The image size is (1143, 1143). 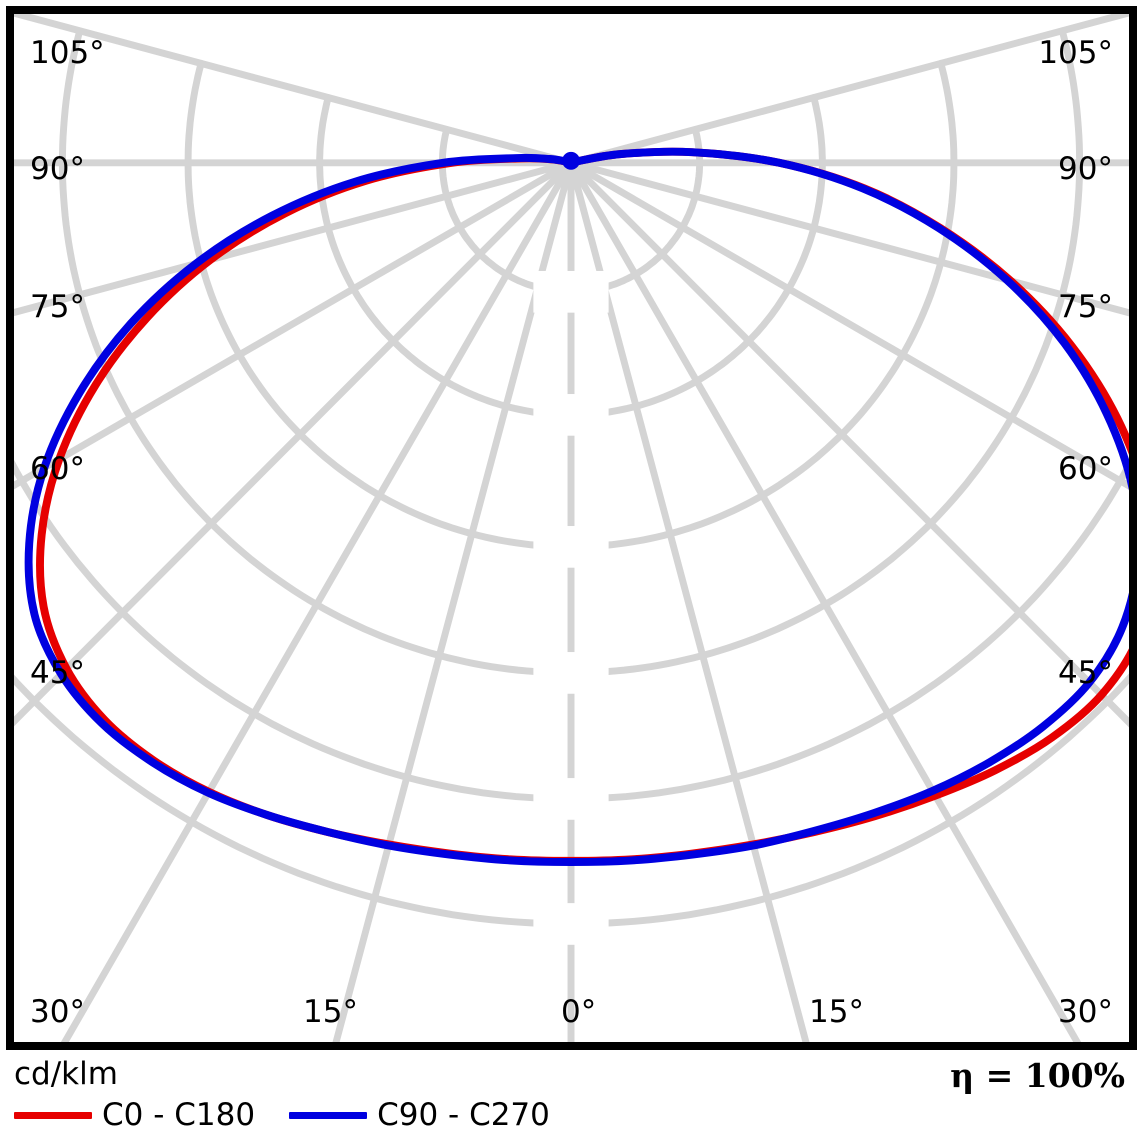 I want to click on legend-item-c0-c180: C0 - C180, so click(x=134, y=1115).